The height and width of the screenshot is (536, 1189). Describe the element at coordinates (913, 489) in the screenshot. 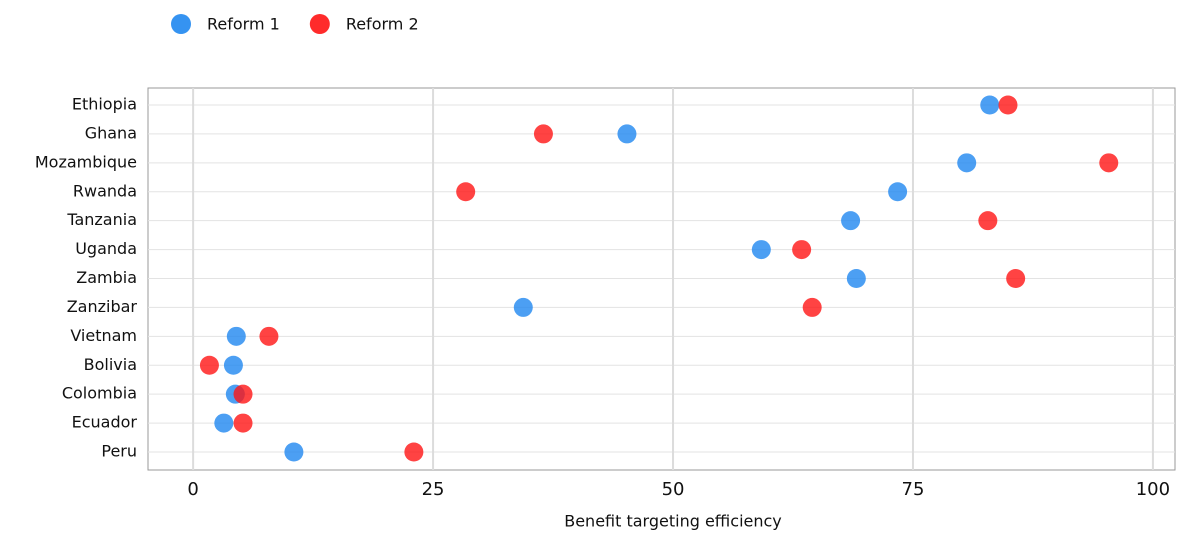

I see `x-tick-label: 75` at that location.